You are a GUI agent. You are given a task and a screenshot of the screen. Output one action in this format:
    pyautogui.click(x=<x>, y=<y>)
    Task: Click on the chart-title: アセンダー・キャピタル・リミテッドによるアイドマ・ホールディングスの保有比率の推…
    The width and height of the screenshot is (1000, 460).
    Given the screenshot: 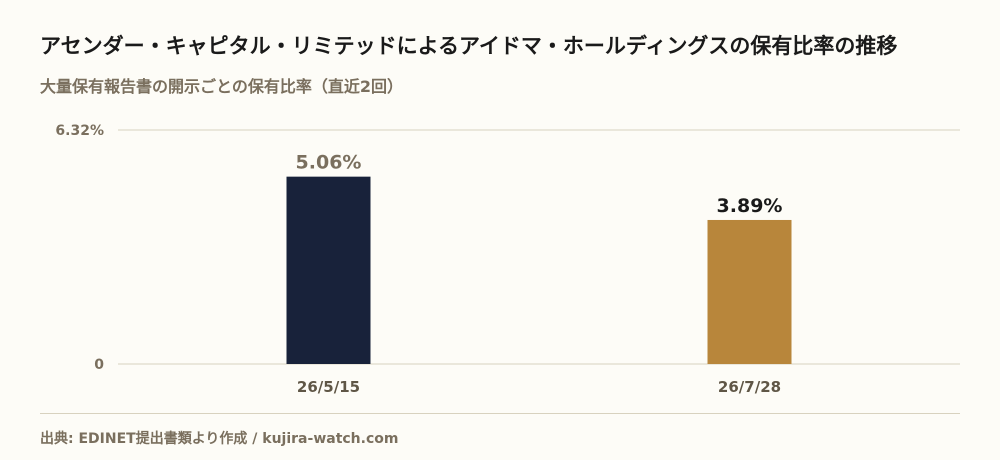 What is the action you would take?
    pyautogui.click(x=469, y=46)
    